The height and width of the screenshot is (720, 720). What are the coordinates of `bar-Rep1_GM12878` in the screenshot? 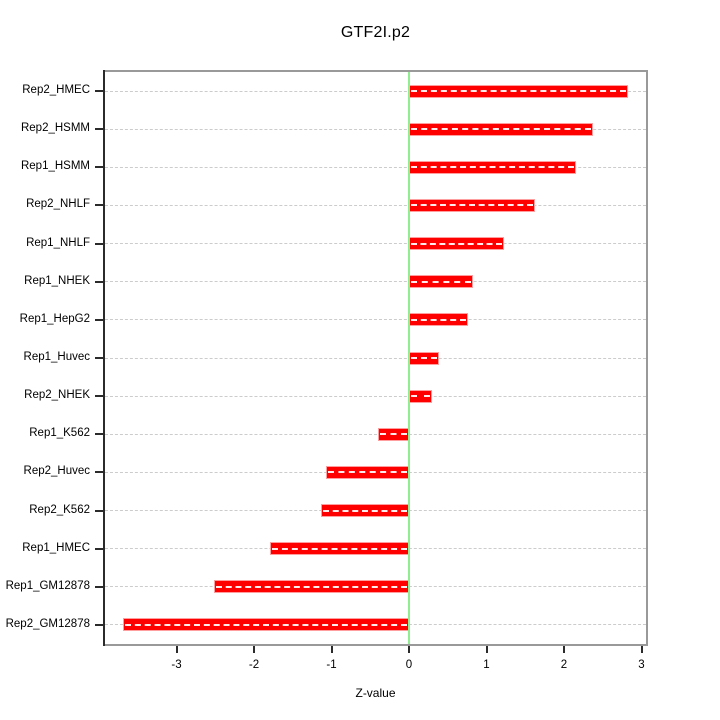 It's located at (311, 587).